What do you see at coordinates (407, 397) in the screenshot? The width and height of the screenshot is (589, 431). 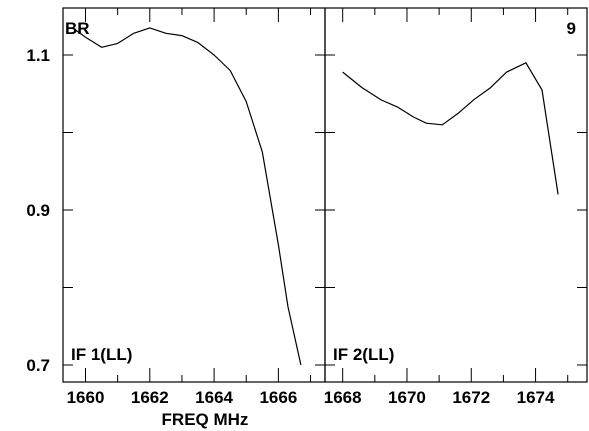 I see `x-tick-label: 1670` at bounding box center [407, 397].